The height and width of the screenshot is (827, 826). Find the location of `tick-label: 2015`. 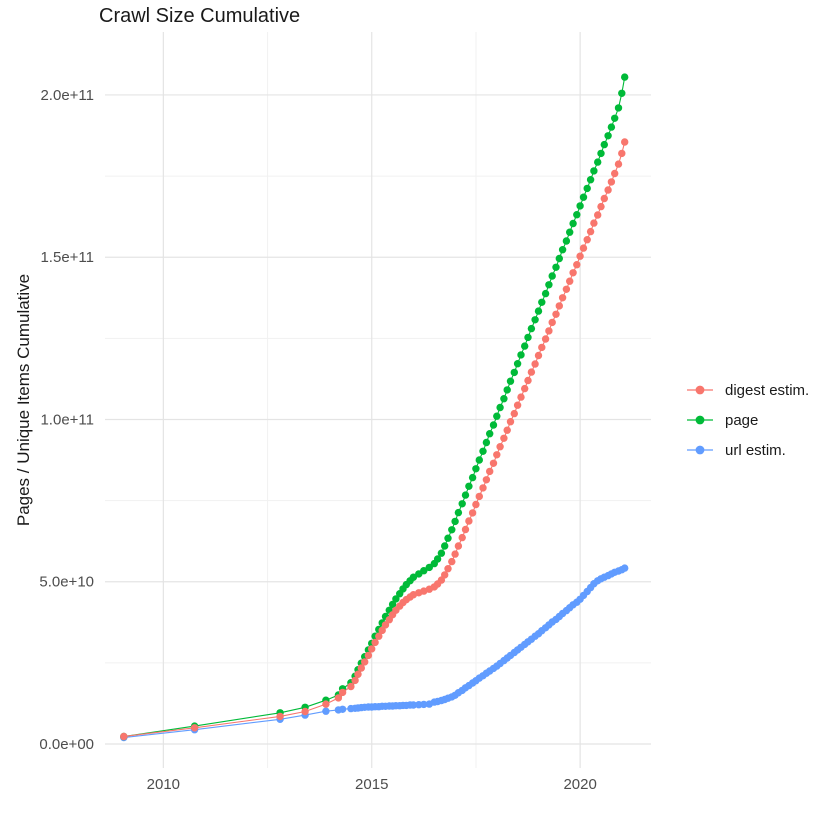

tick-label: 2015 is located at coordinates (371, 784).